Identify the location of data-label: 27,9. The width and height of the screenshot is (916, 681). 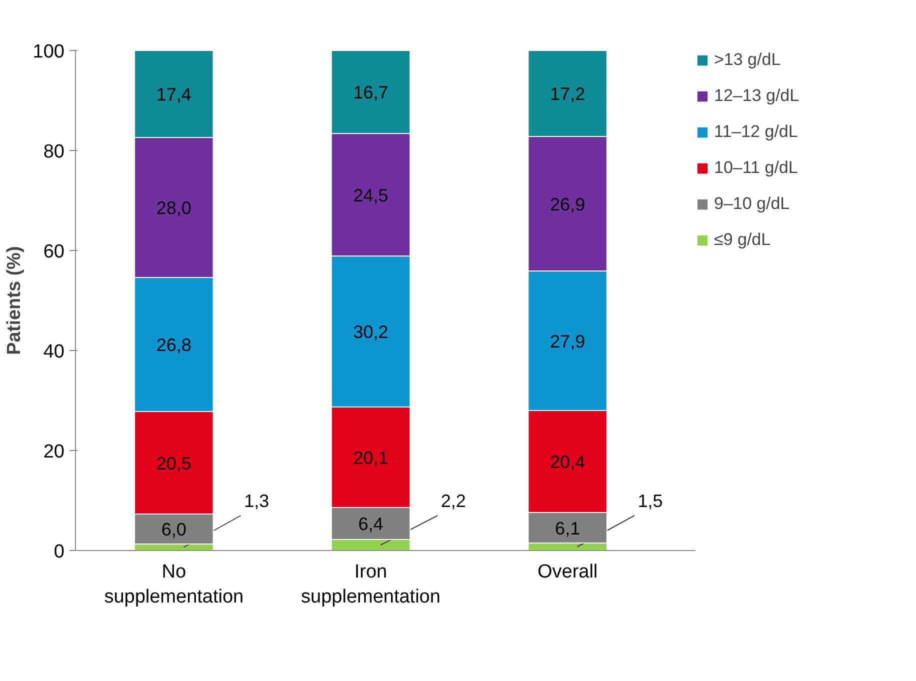
(568, 341).